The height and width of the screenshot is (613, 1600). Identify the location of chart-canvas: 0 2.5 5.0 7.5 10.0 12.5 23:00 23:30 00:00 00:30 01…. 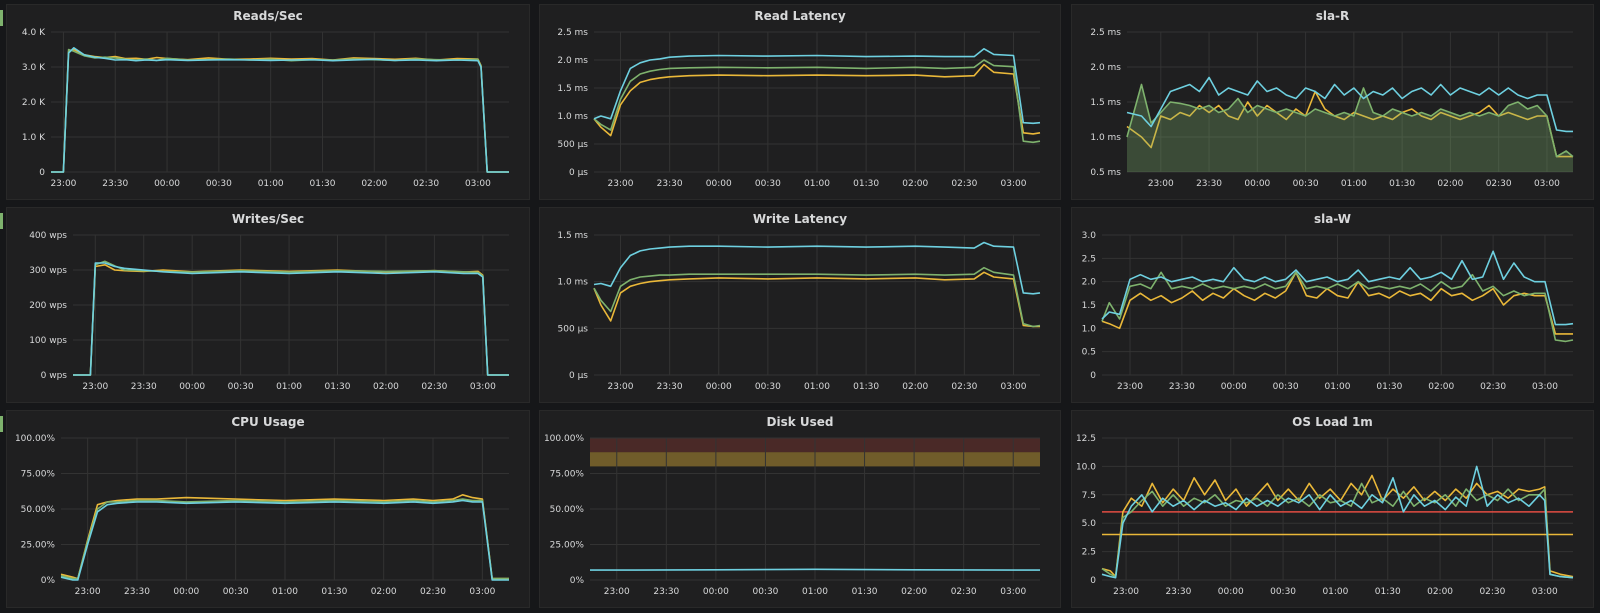
(1325, 515).